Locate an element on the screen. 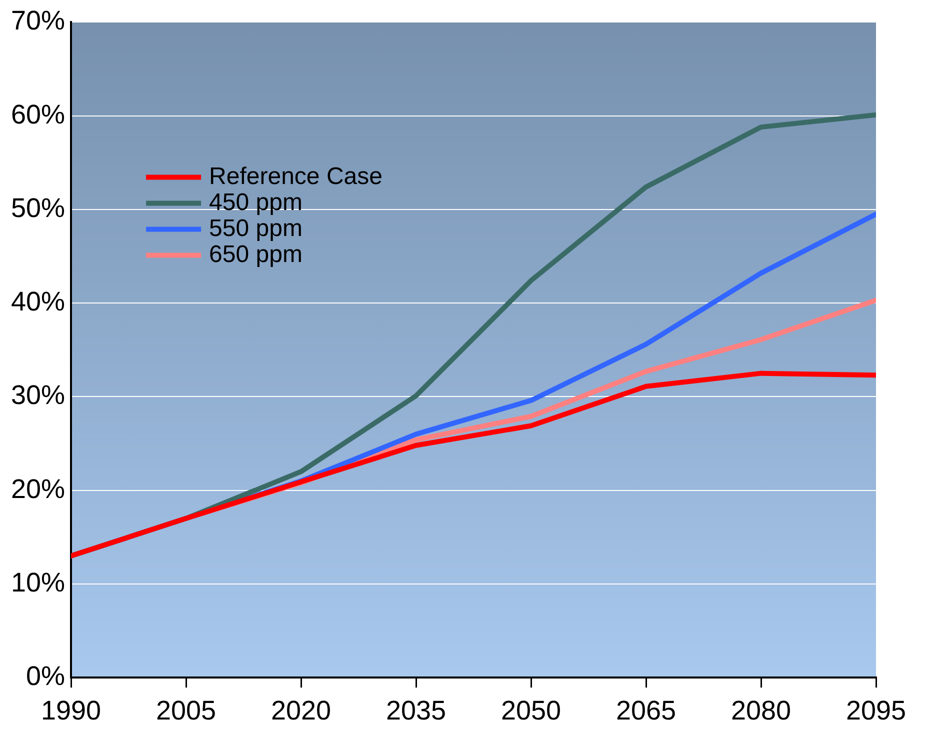 This screenshot has height=741, width=936. legend-label: Reference Case is located at coordinates (295, 176).